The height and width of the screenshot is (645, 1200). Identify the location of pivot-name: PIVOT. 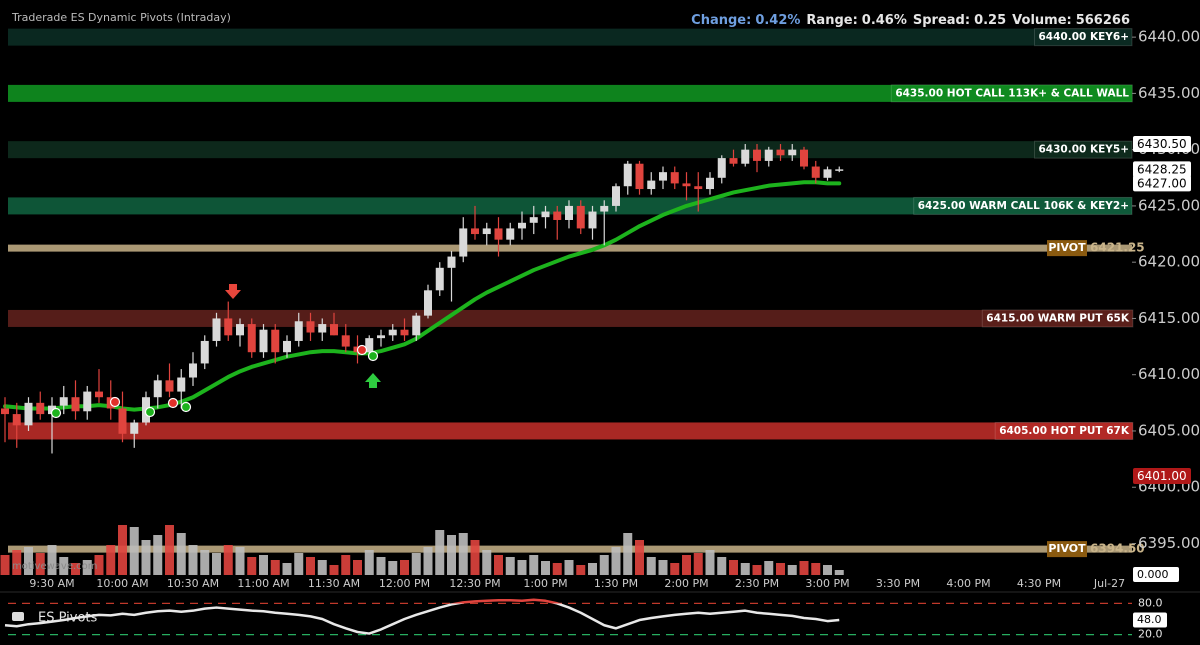
(1067, 247).